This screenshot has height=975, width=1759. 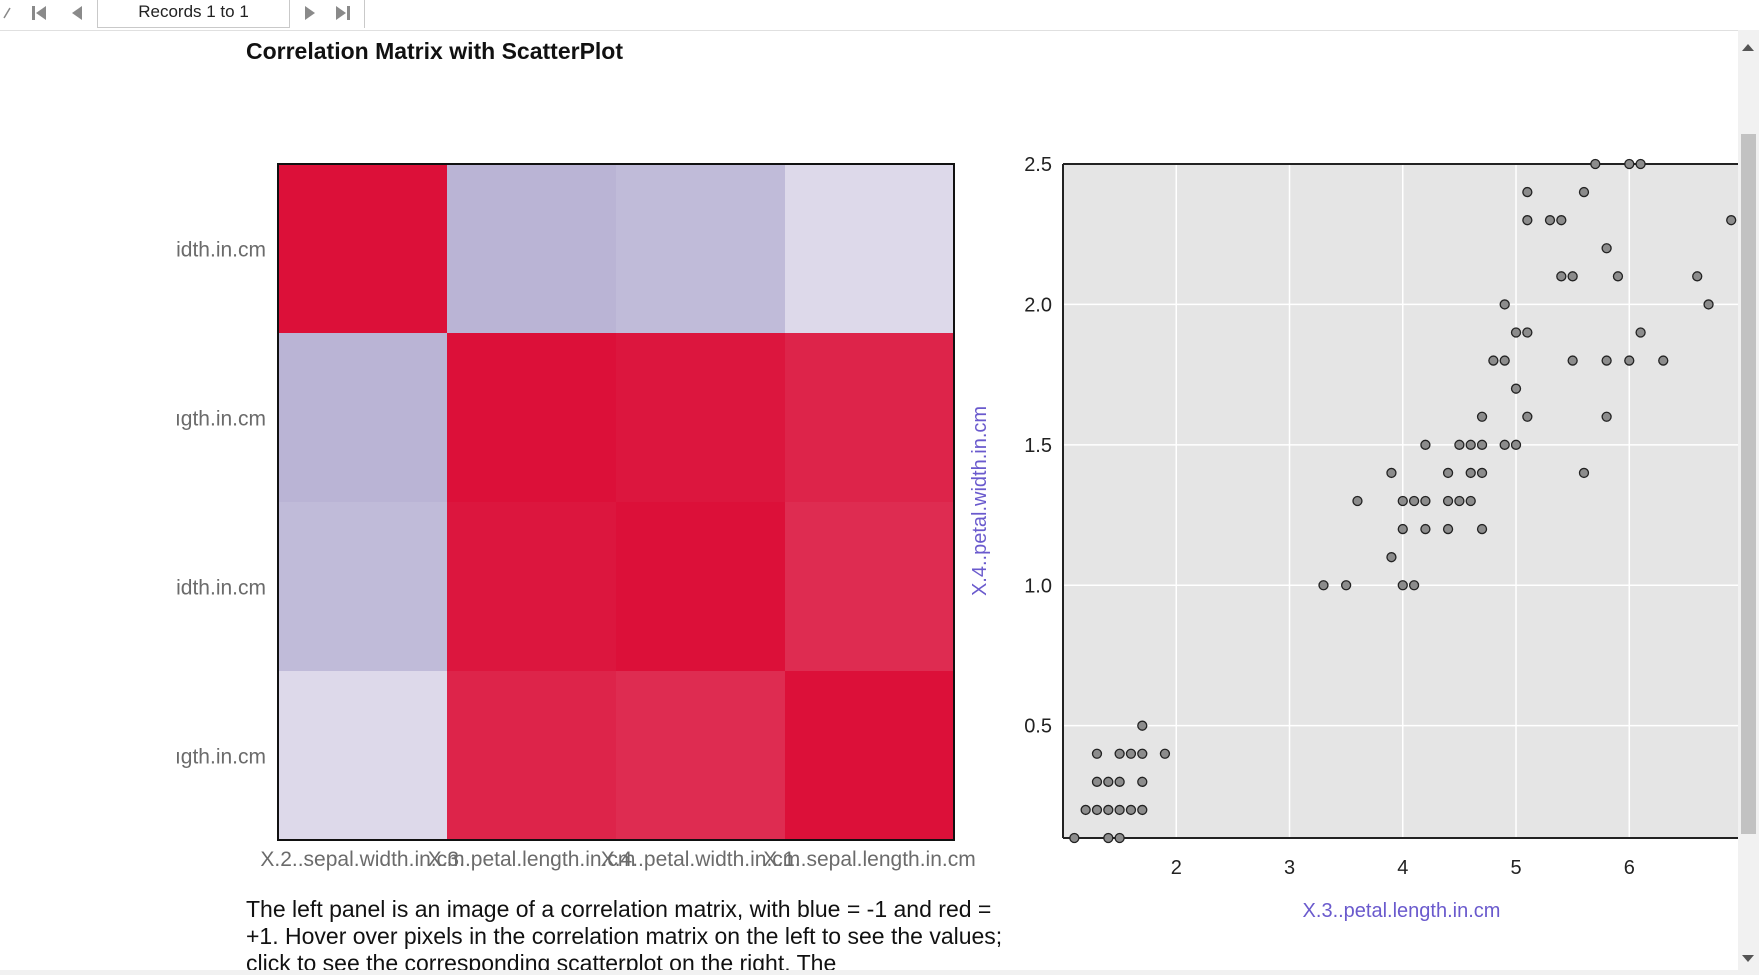 What do you see at coordinates (1402, 911) in the screenshot?
I see `x-axis-label: X.3..petal.length.in.cm` at bounding box center [1402, 911].